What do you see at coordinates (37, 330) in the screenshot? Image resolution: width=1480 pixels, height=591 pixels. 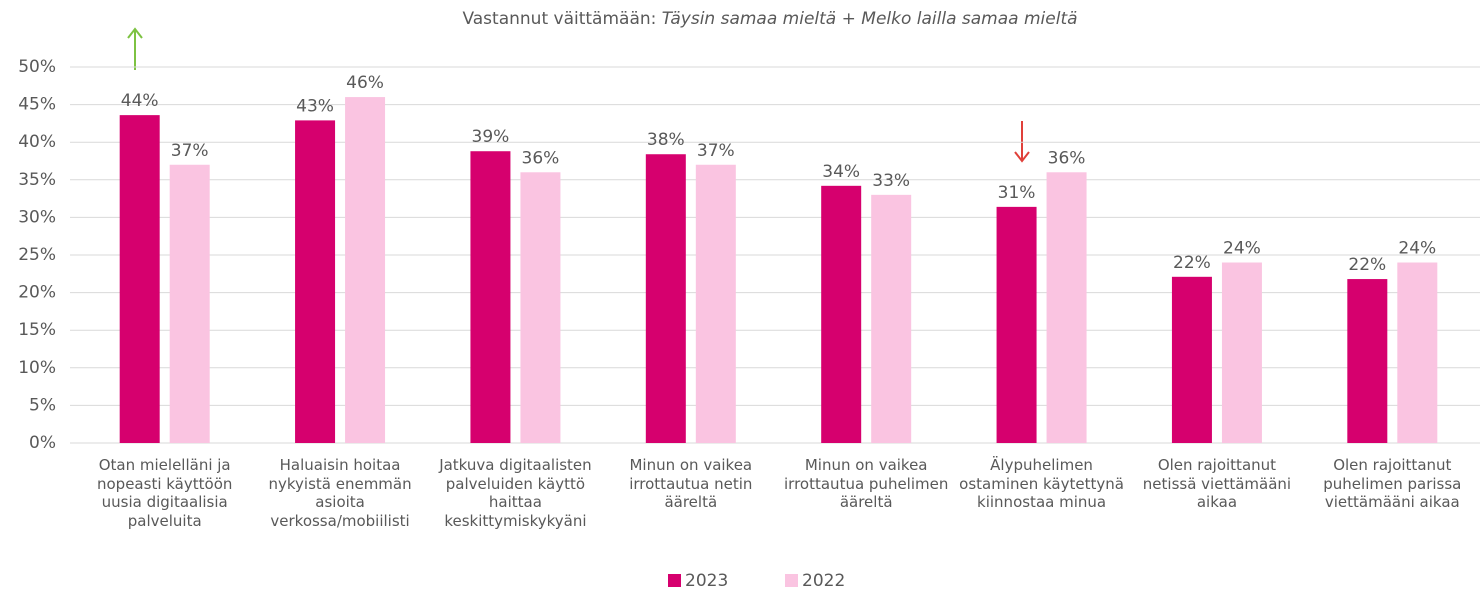 I see `y-tick-label: 15%` at bounding box center [37, 330].